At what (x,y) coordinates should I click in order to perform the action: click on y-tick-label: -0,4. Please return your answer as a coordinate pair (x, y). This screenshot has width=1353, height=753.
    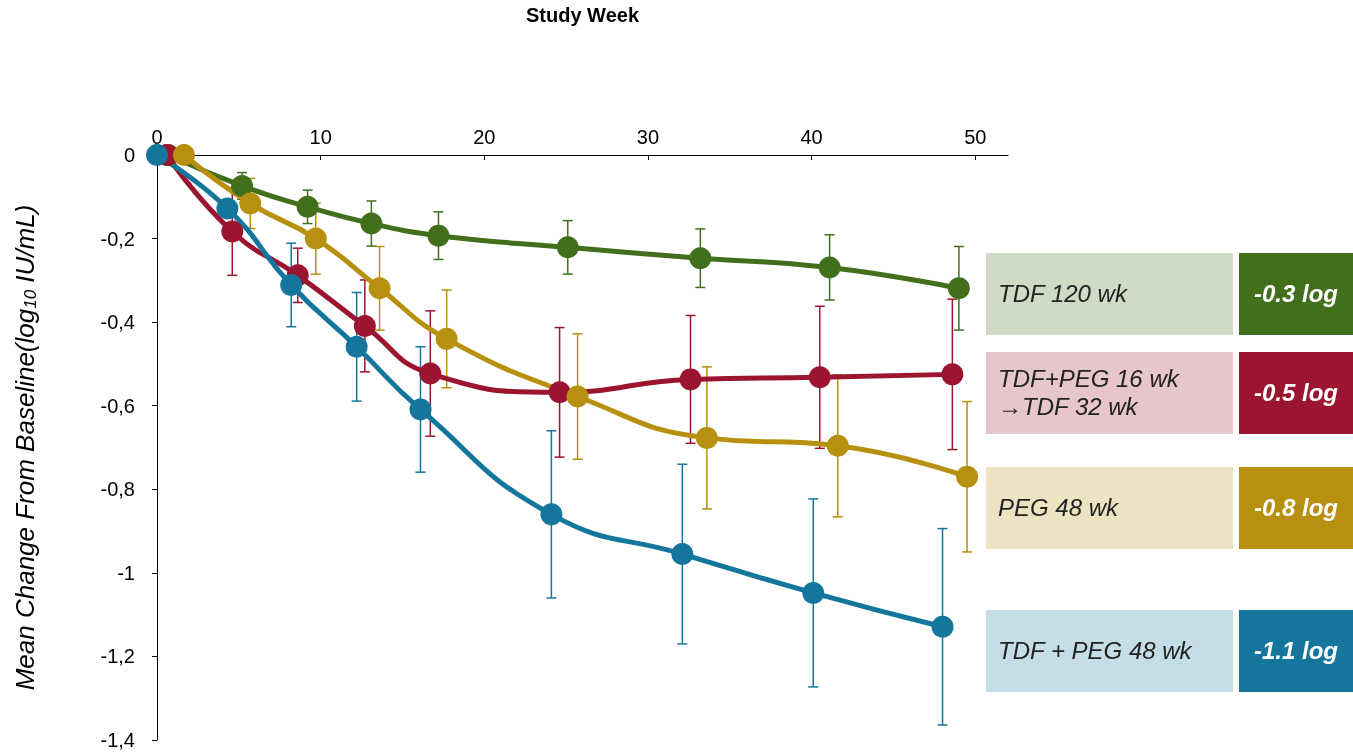
    Looking at the image, I should click on (117, 322).